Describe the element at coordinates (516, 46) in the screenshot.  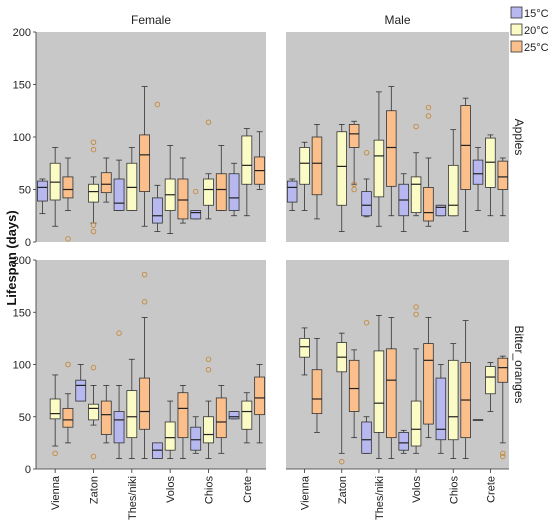
I see `legend-swatch-25-c` at that location.